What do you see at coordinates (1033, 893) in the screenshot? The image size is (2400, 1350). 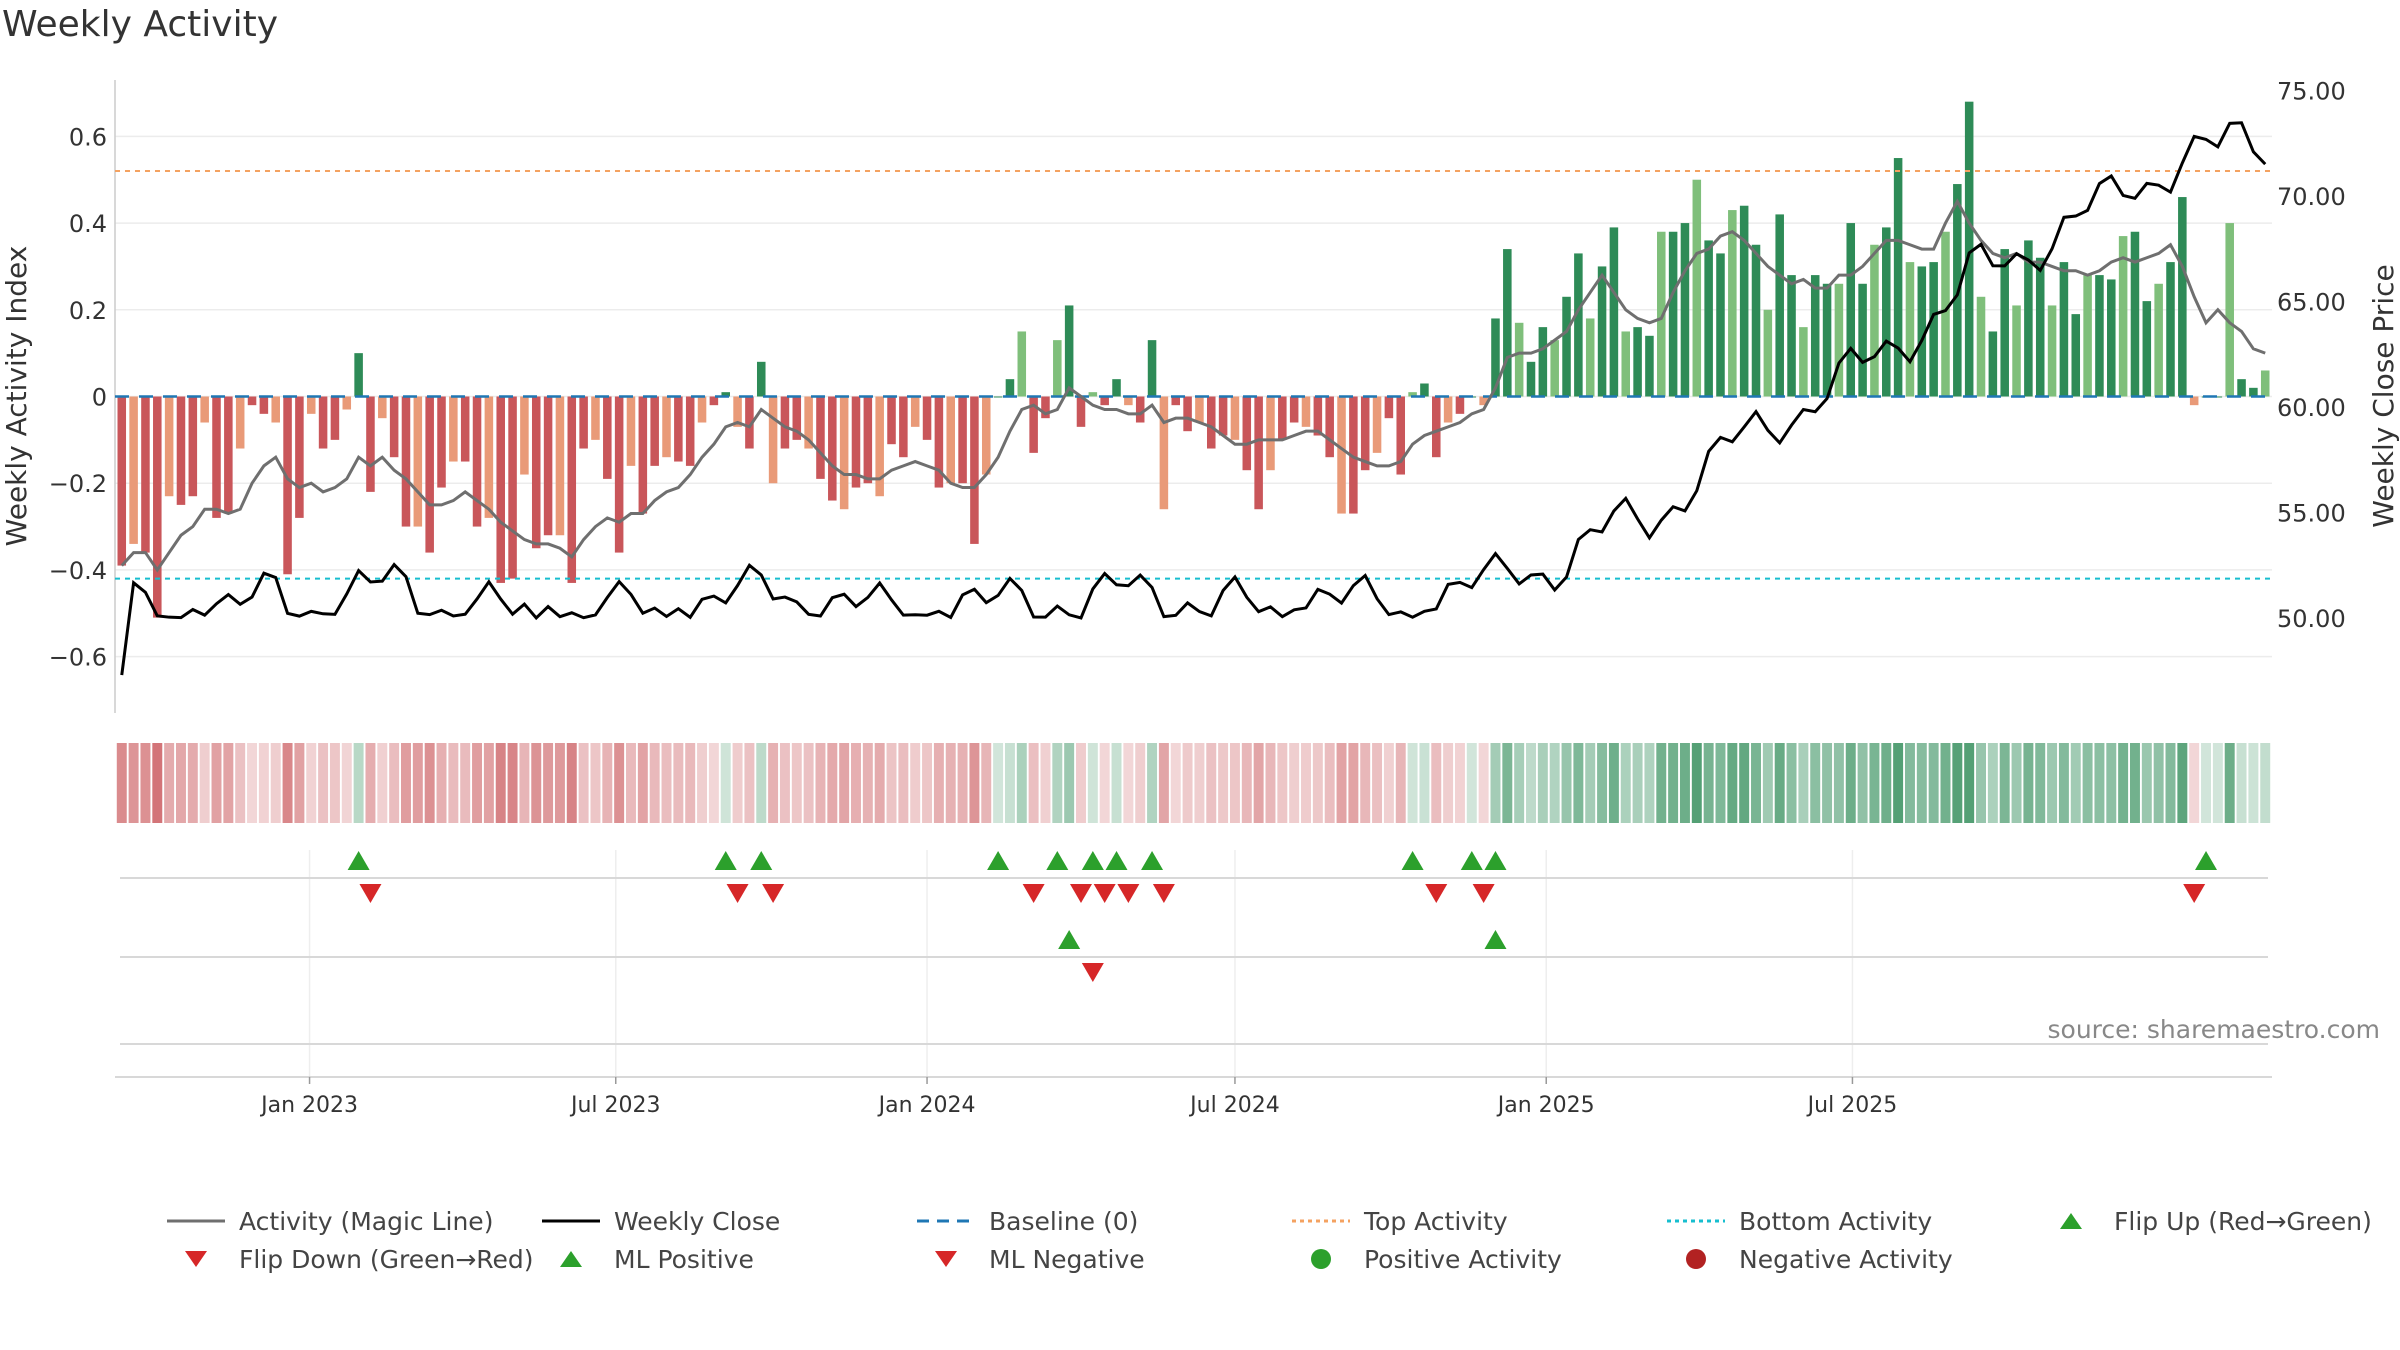 I see `flip-down-marker` at bounding box center [1033, 893].